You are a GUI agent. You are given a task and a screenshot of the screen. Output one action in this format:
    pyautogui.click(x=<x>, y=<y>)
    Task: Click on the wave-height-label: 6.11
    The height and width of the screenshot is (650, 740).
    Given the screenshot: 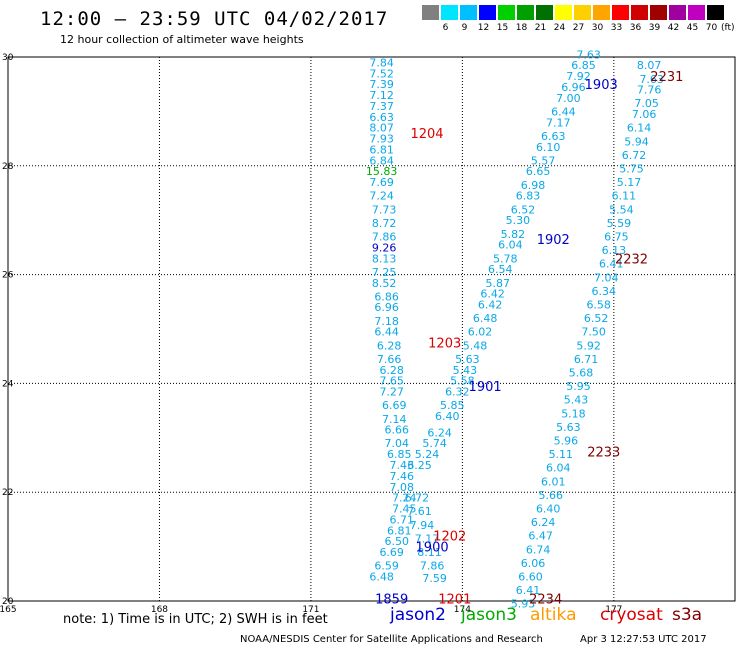 What is the action you would take?
    pyautogui.click(x=624, y=196)
    